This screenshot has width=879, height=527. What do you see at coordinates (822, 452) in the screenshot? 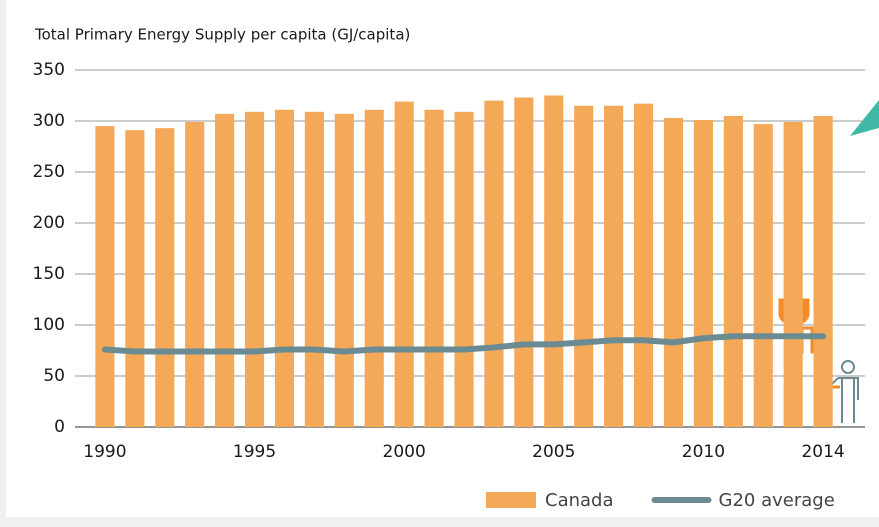
I see `x-tick-label: 2014` at bounding box center [822, 452].